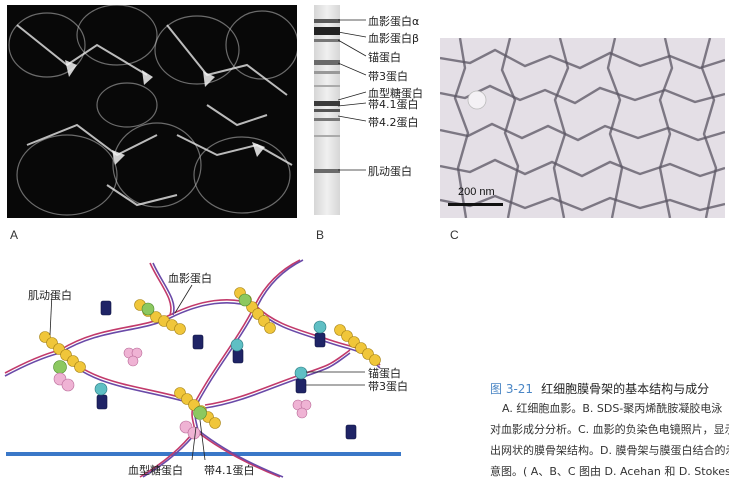 This screenshot has width=729, height=482. I want to click on panel-c-label: C, so click(454, 235).